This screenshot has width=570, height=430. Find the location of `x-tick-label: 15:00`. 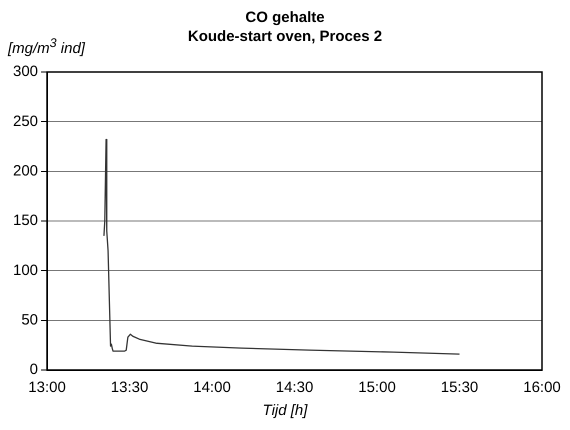

x-tick-label: 15:00 is located at coordinates (377, 387).